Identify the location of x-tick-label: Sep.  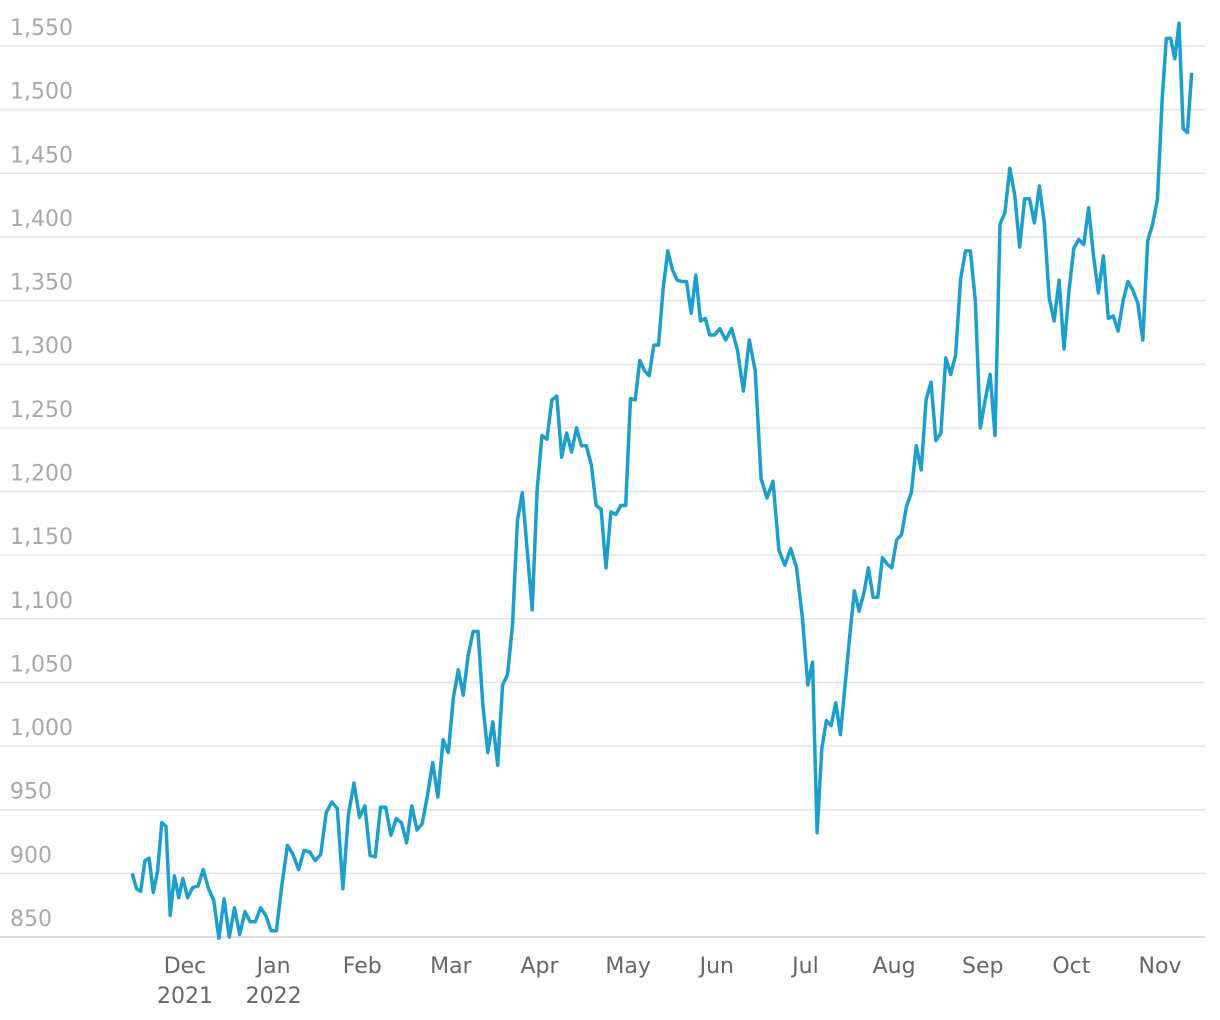
(982, 966).